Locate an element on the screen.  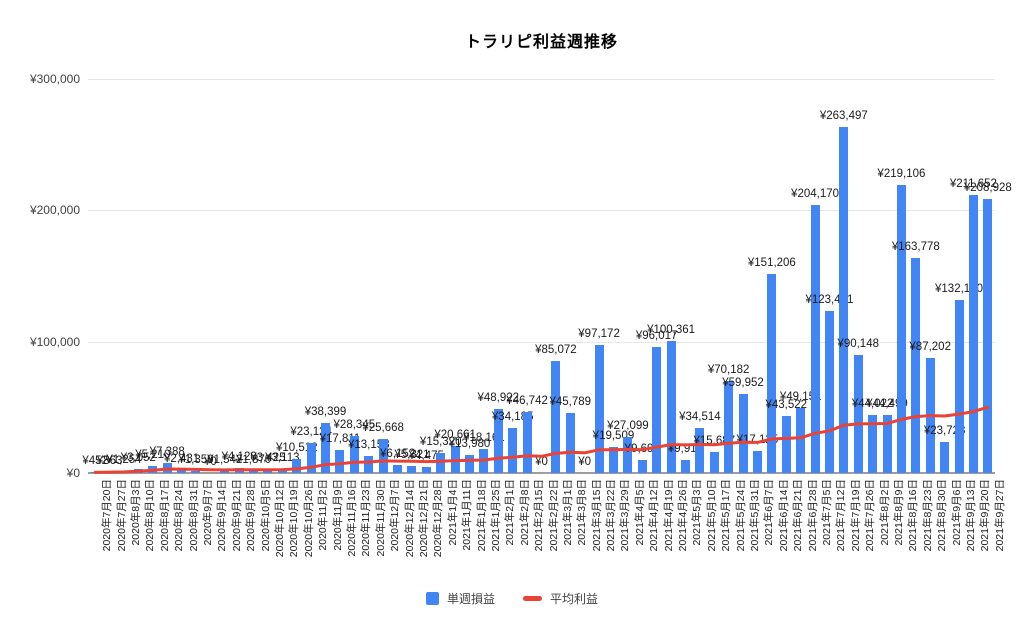
x-axis-tick-label: 2021年8月16日 is located at coordinates (913, 515).